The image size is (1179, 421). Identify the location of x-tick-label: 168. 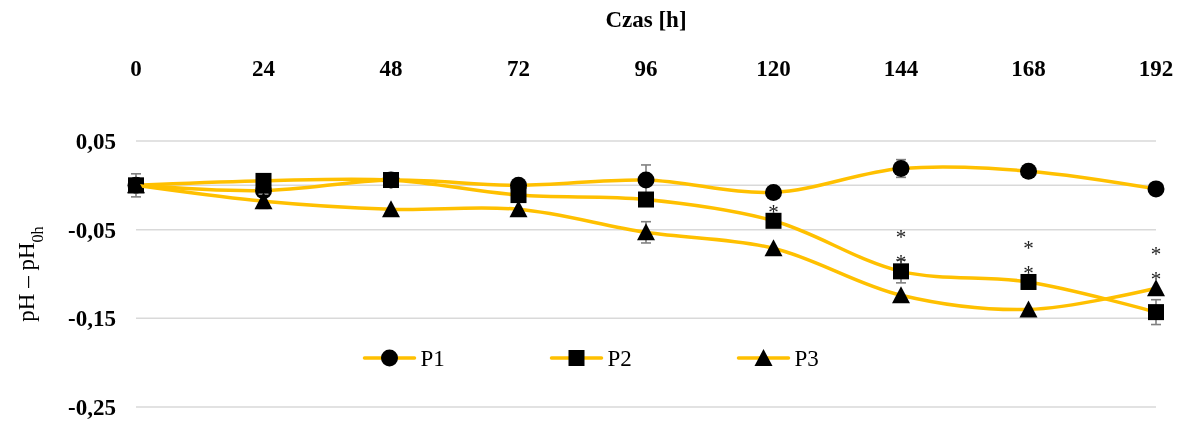
(1028, 68).